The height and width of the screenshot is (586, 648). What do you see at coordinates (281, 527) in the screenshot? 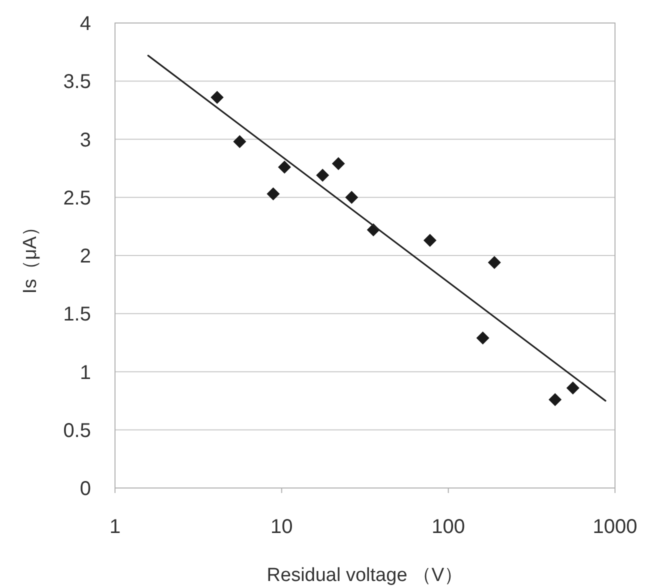
I see `xtick: 10` at bounding box center [281, 527].